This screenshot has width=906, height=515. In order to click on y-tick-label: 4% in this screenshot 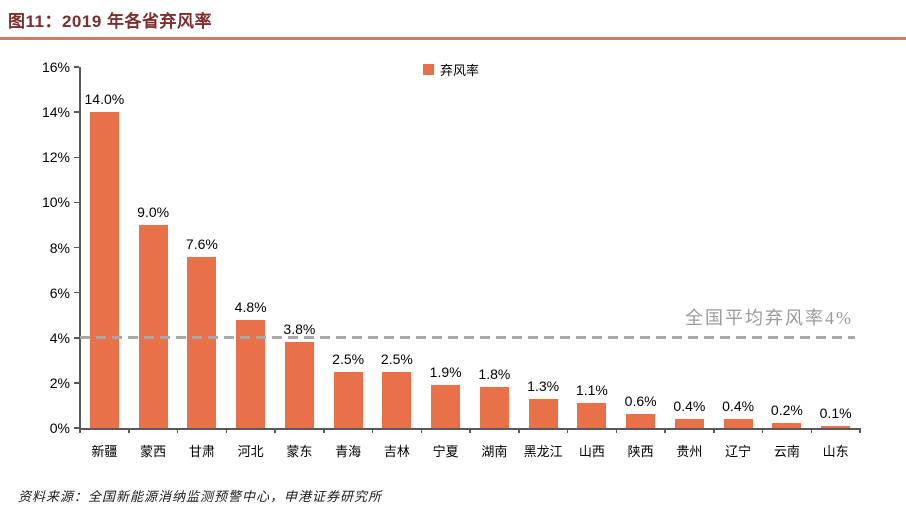, I will do `click(59, 337)`.